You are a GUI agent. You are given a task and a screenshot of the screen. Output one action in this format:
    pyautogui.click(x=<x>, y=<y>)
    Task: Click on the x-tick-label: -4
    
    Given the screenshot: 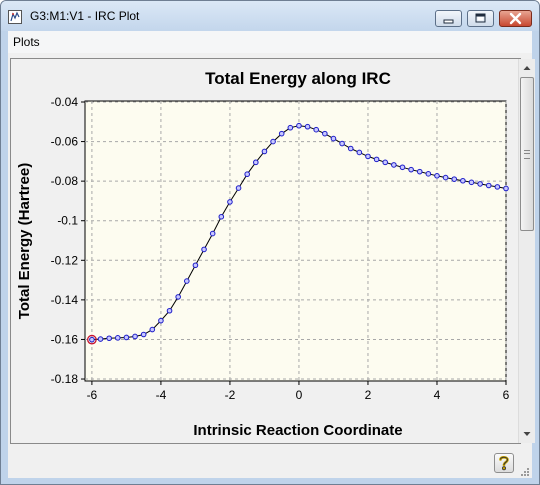 What is the action you would take?
    pyautogui.click(x=161, y=395)
    